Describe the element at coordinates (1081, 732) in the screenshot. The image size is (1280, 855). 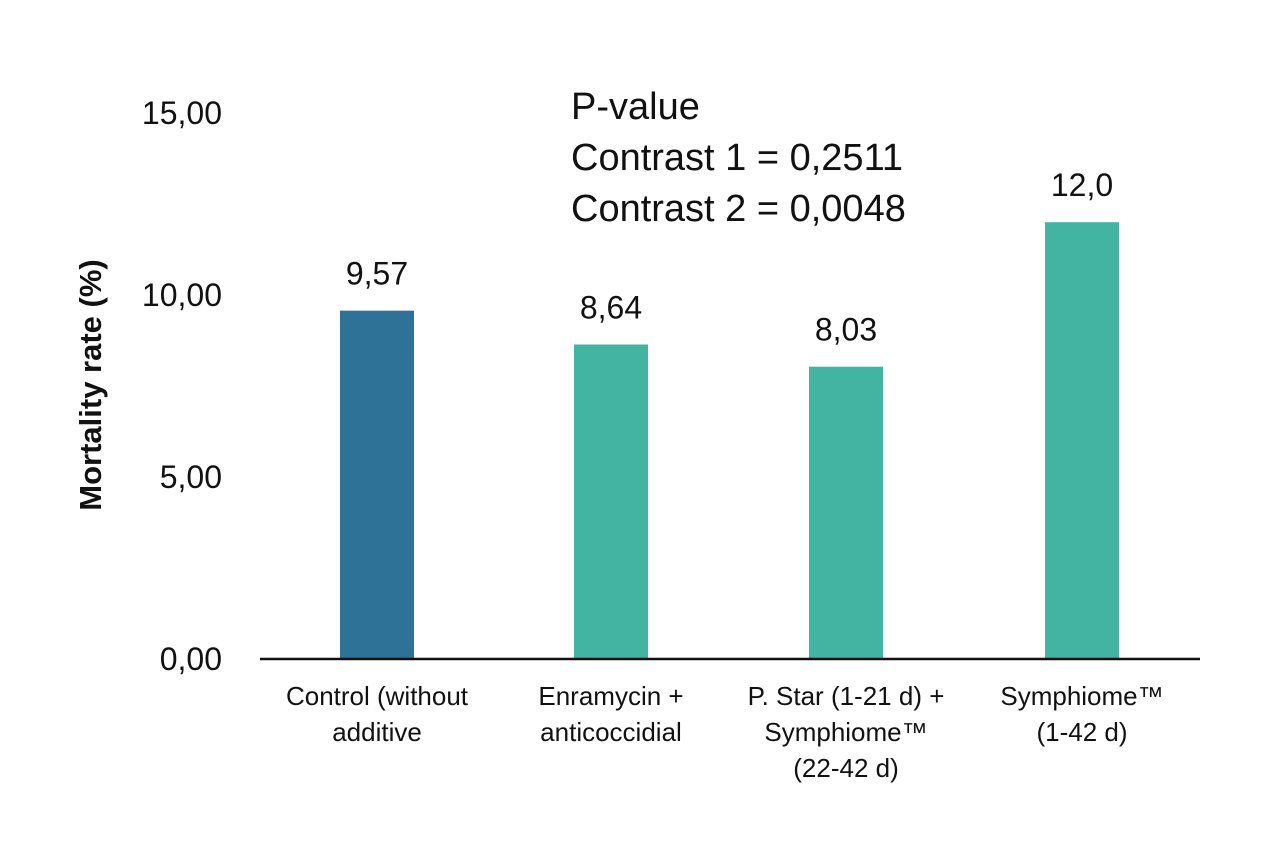
I see `category-label-line: (1-42 d)` at that location.